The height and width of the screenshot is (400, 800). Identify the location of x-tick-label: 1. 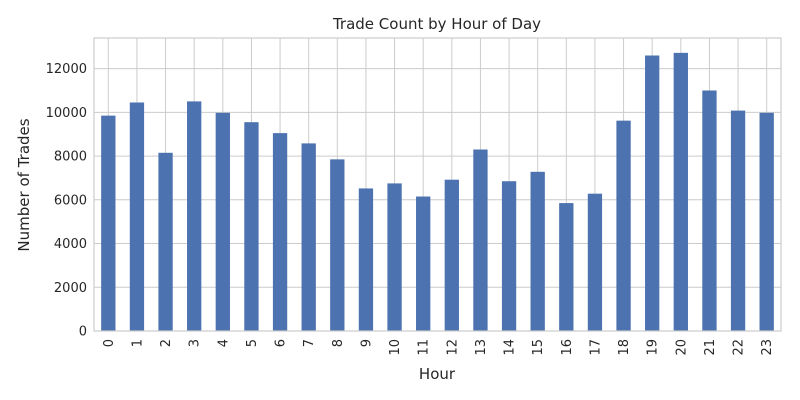
(137, 343).